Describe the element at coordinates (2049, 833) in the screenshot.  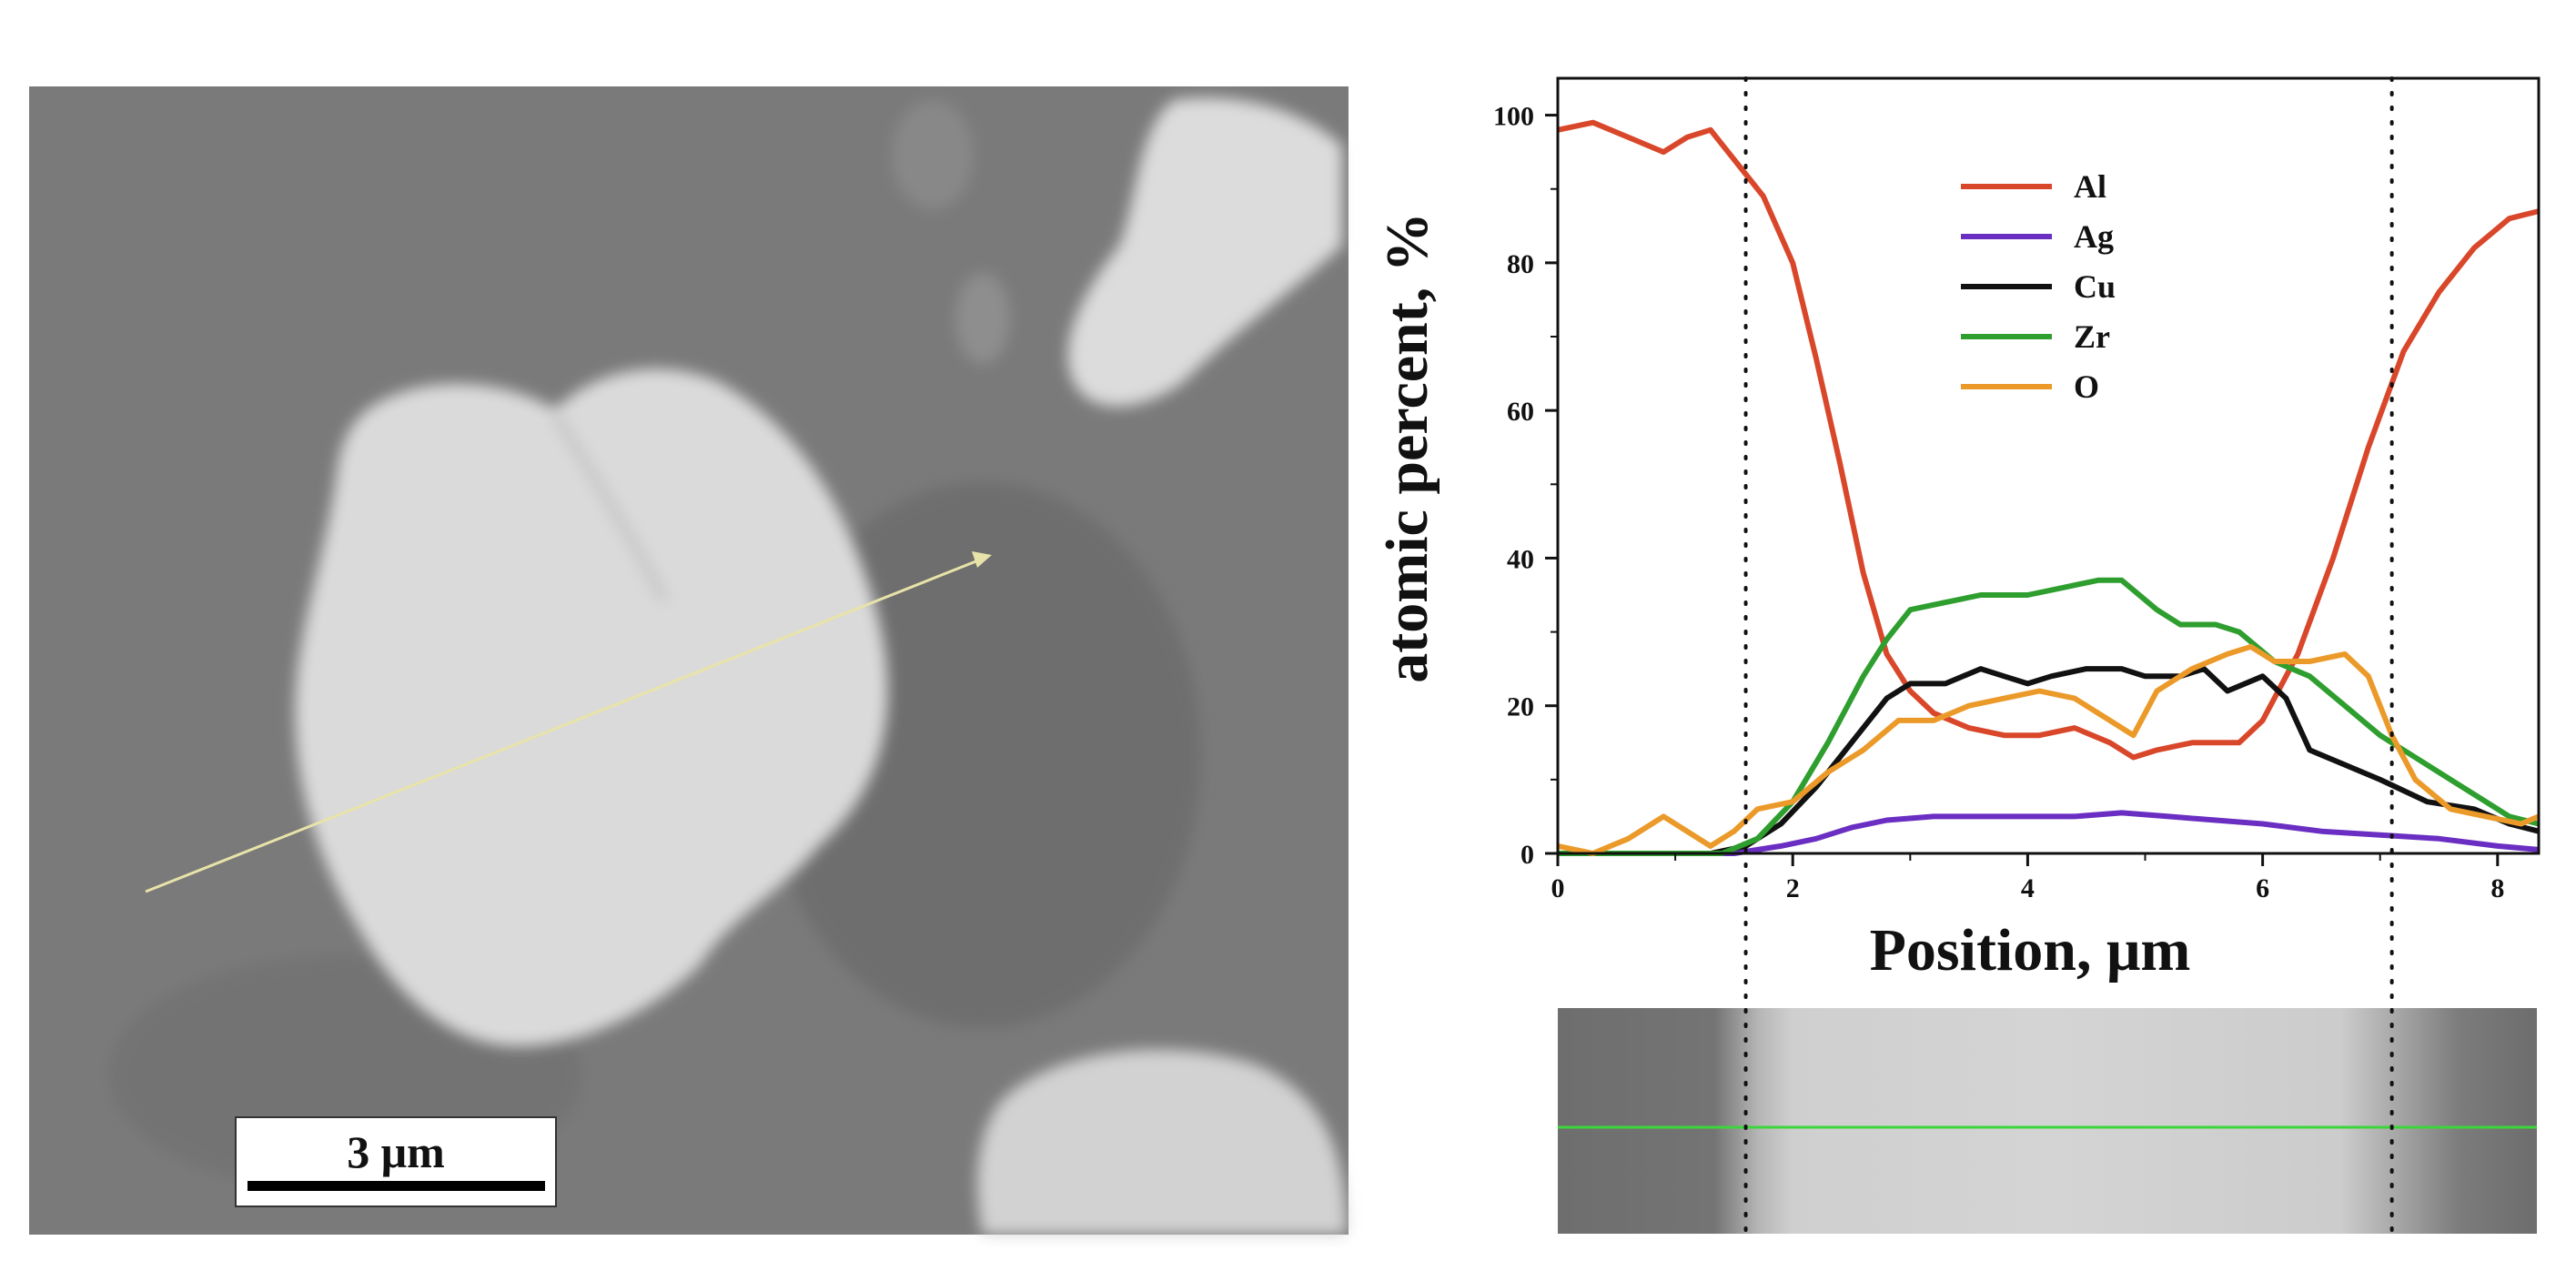
I see `series-line-ag` at that location.